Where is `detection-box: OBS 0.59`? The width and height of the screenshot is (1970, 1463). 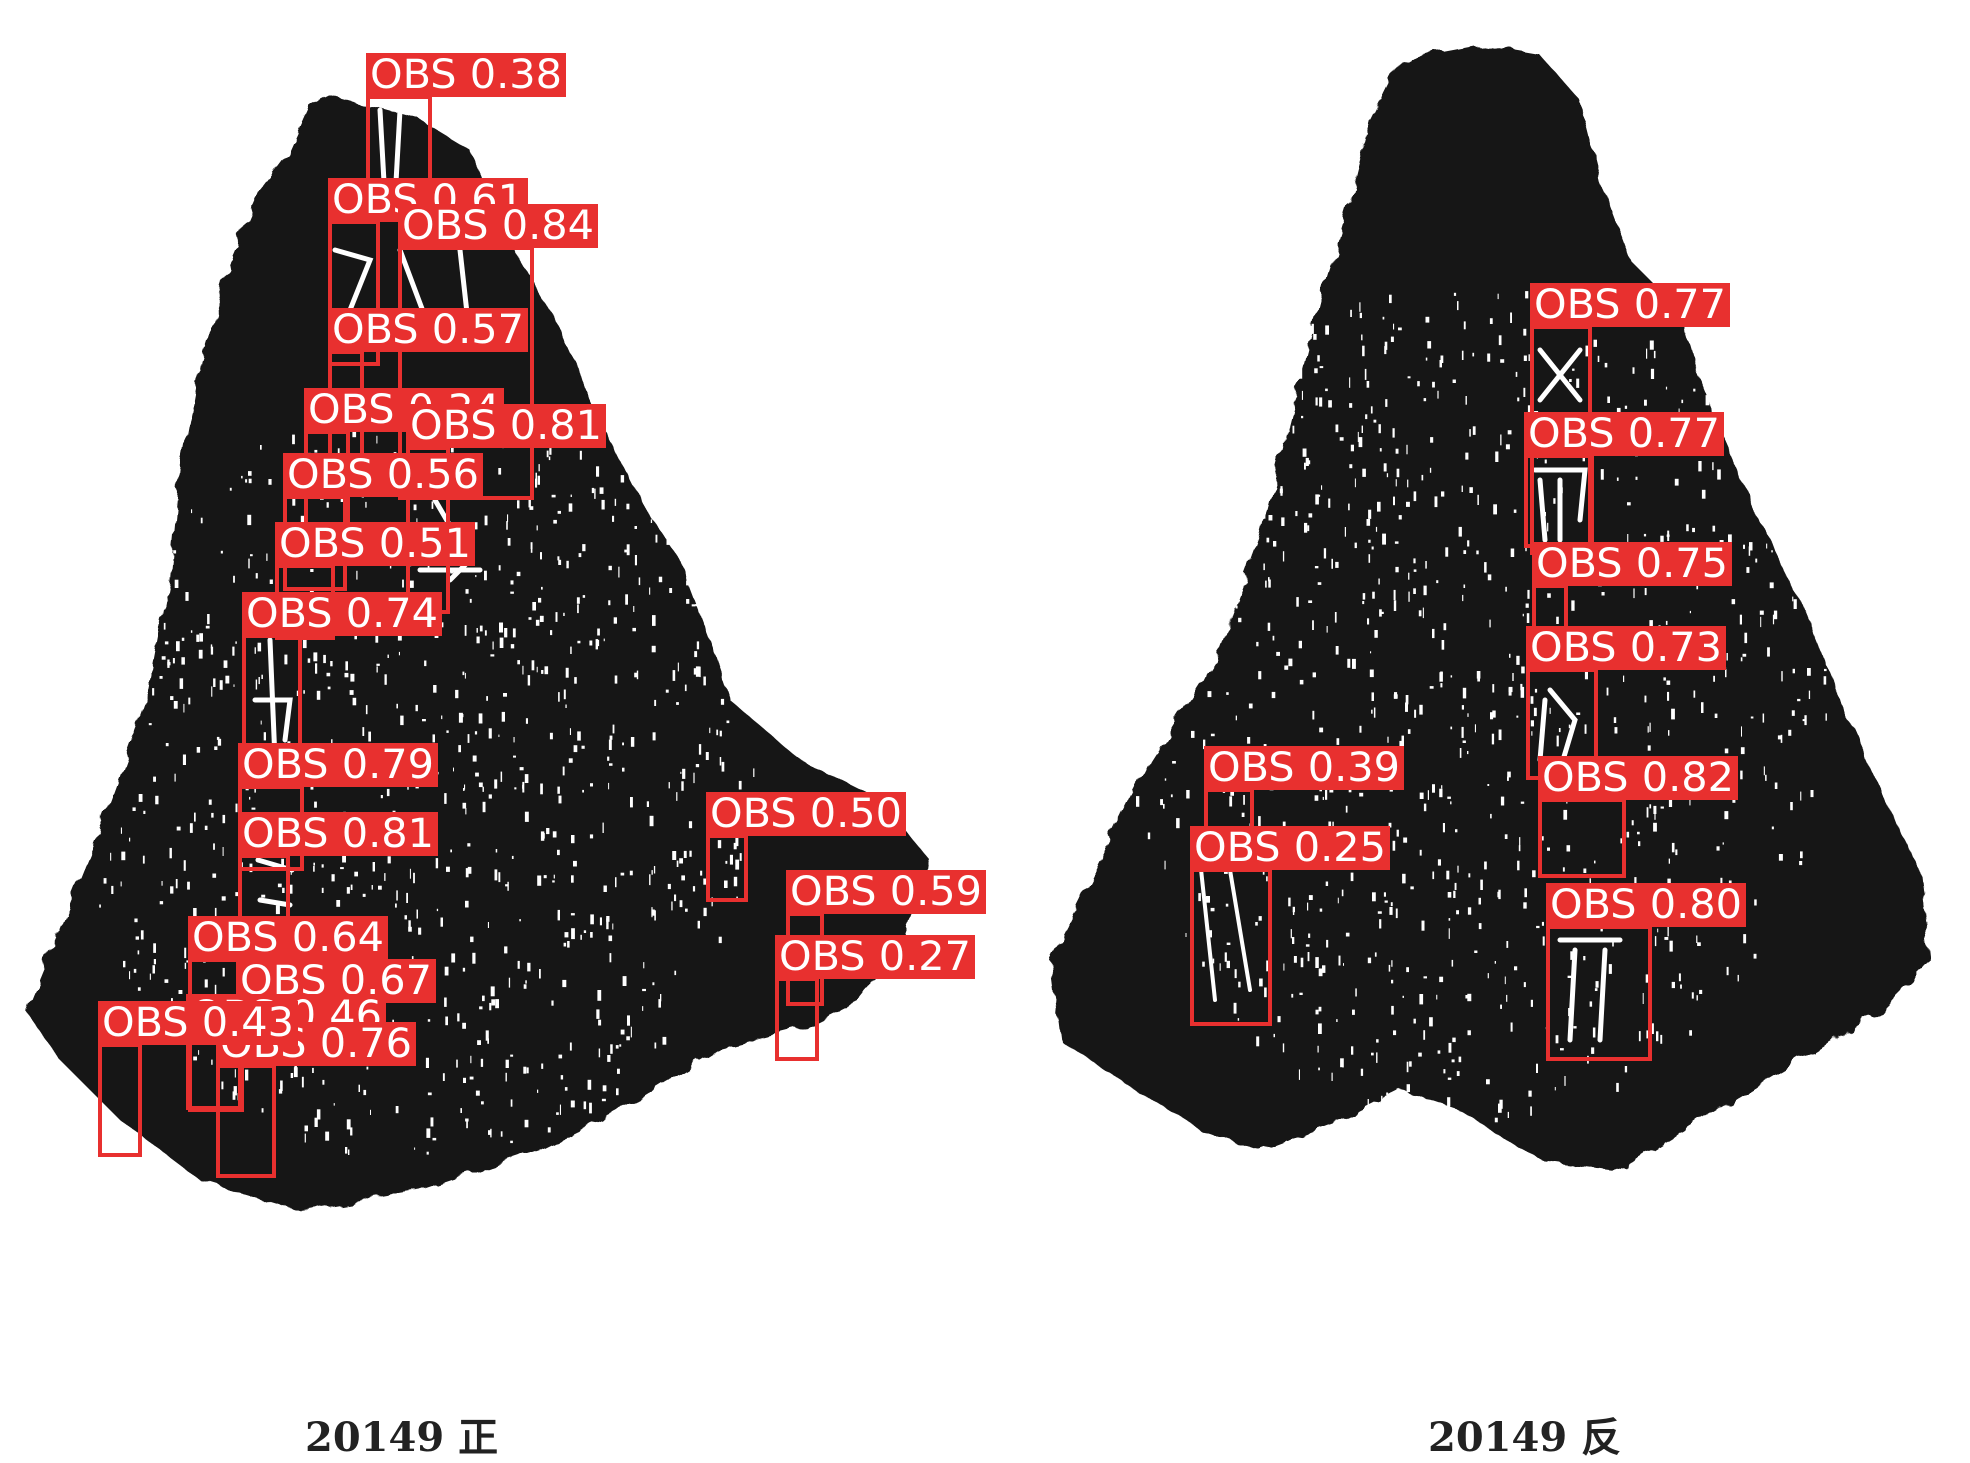
detection-box: OBS 0.59 is located at coordinates (886, 937).